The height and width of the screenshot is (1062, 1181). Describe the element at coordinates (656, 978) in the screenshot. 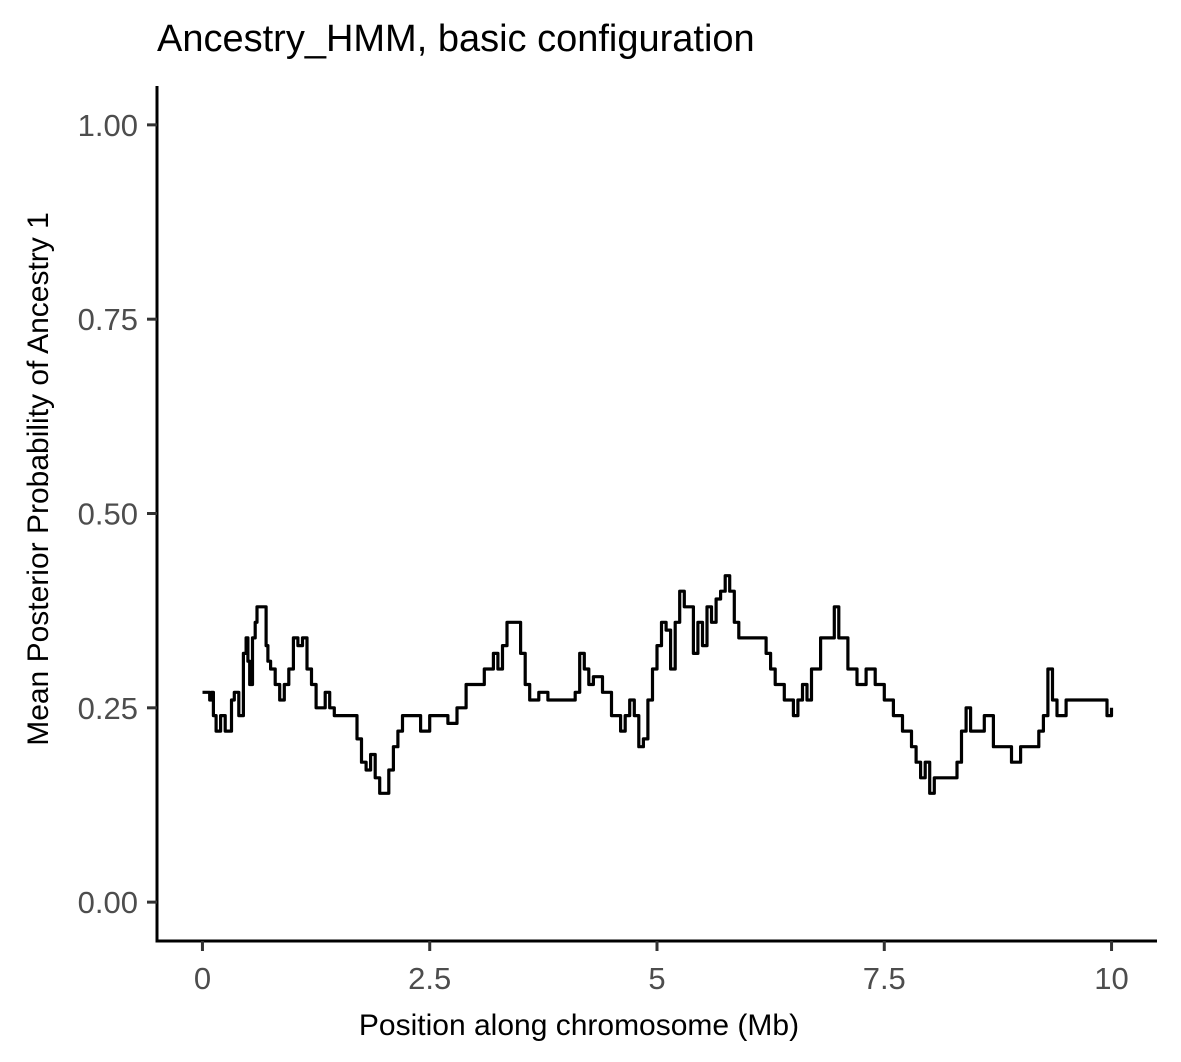

I see `x-tick-label: 5` at that location.